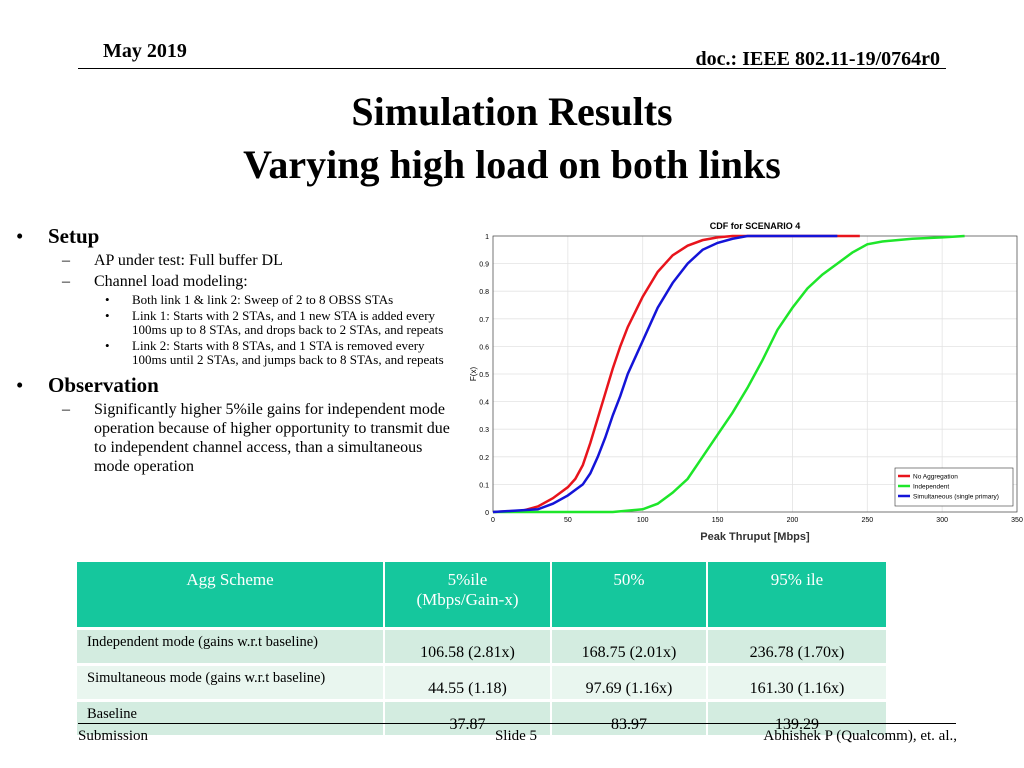  I want to click on header-text: Agg Scheme, so click(230, 579).